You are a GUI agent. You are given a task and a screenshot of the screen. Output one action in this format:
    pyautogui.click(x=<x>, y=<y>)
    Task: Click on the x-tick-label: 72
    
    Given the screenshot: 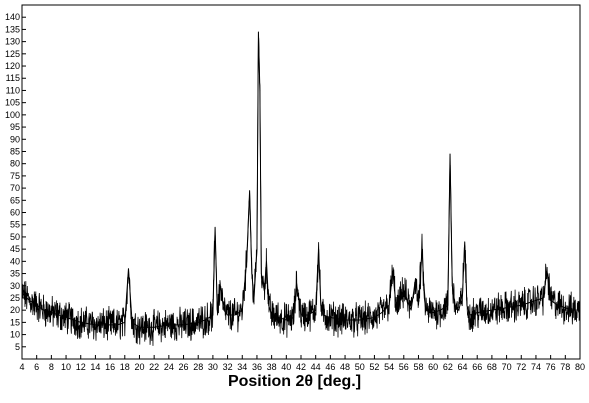 What is the action you would take?
    pyautogui.click(x=521, y=367)
    